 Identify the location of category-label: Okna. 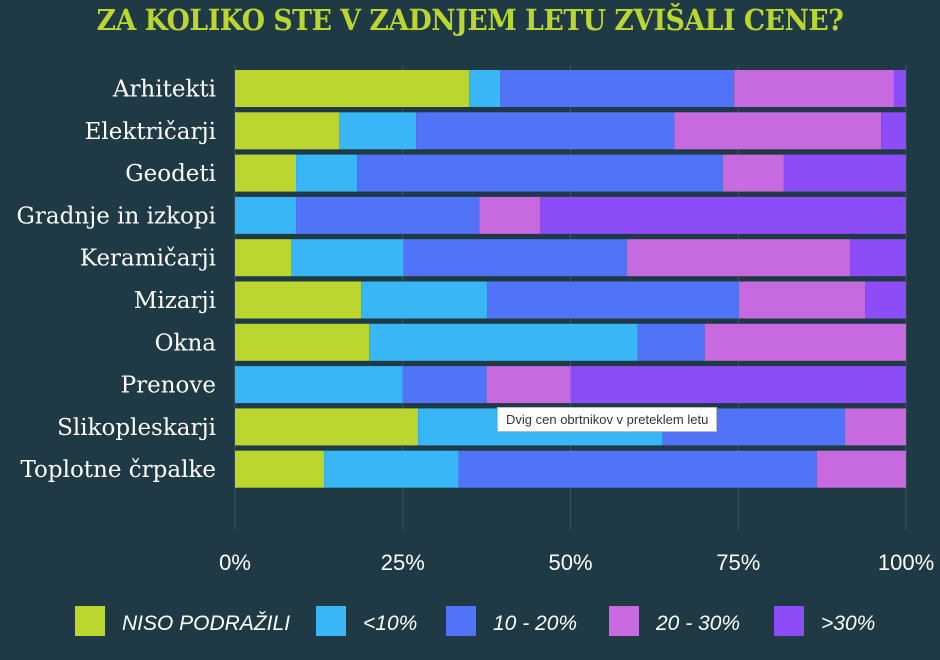
(186, 343).